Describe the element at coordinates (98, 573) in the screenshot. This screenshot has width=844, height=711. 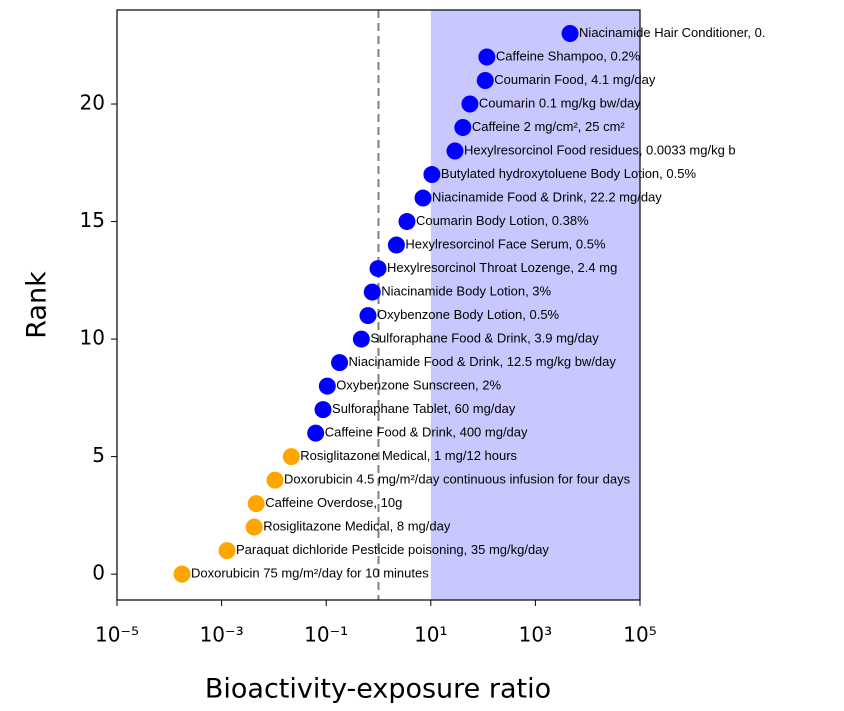
I see `y-tick-label: 0` at that location.